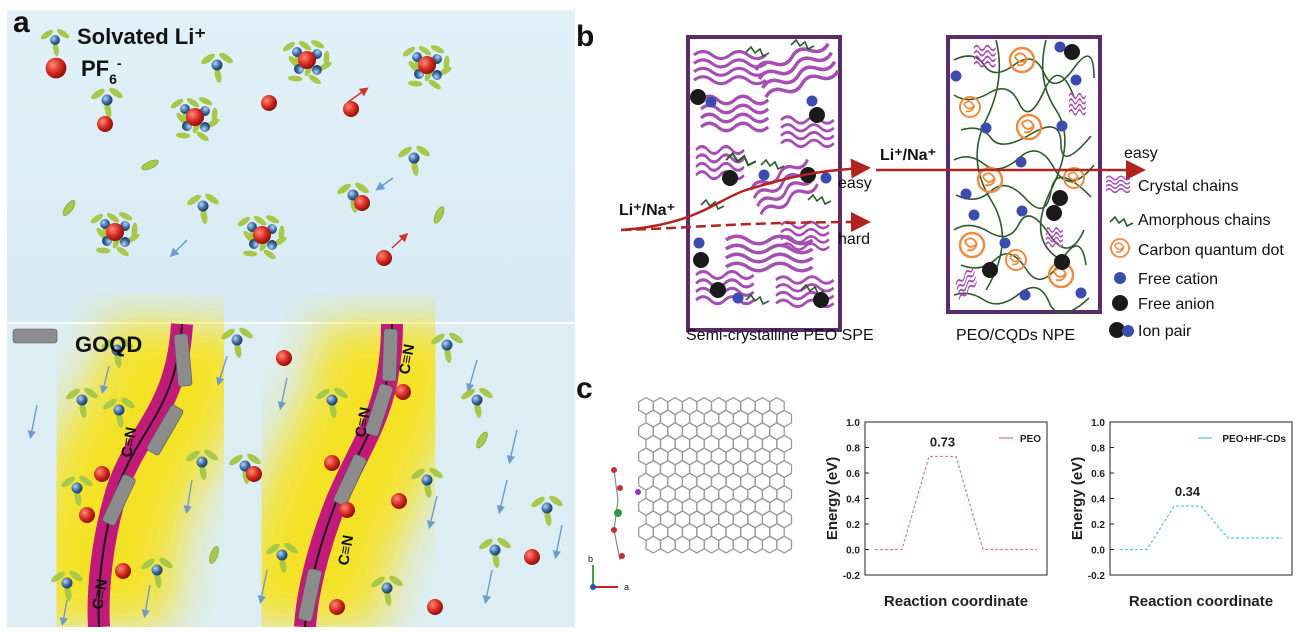 The image size is (1309, 632). What do you see at coordinates (1015, 335) in the screenshot?
I see `npe-caption: PEO/CQDs NPE` at bounding box center [1015, 335].